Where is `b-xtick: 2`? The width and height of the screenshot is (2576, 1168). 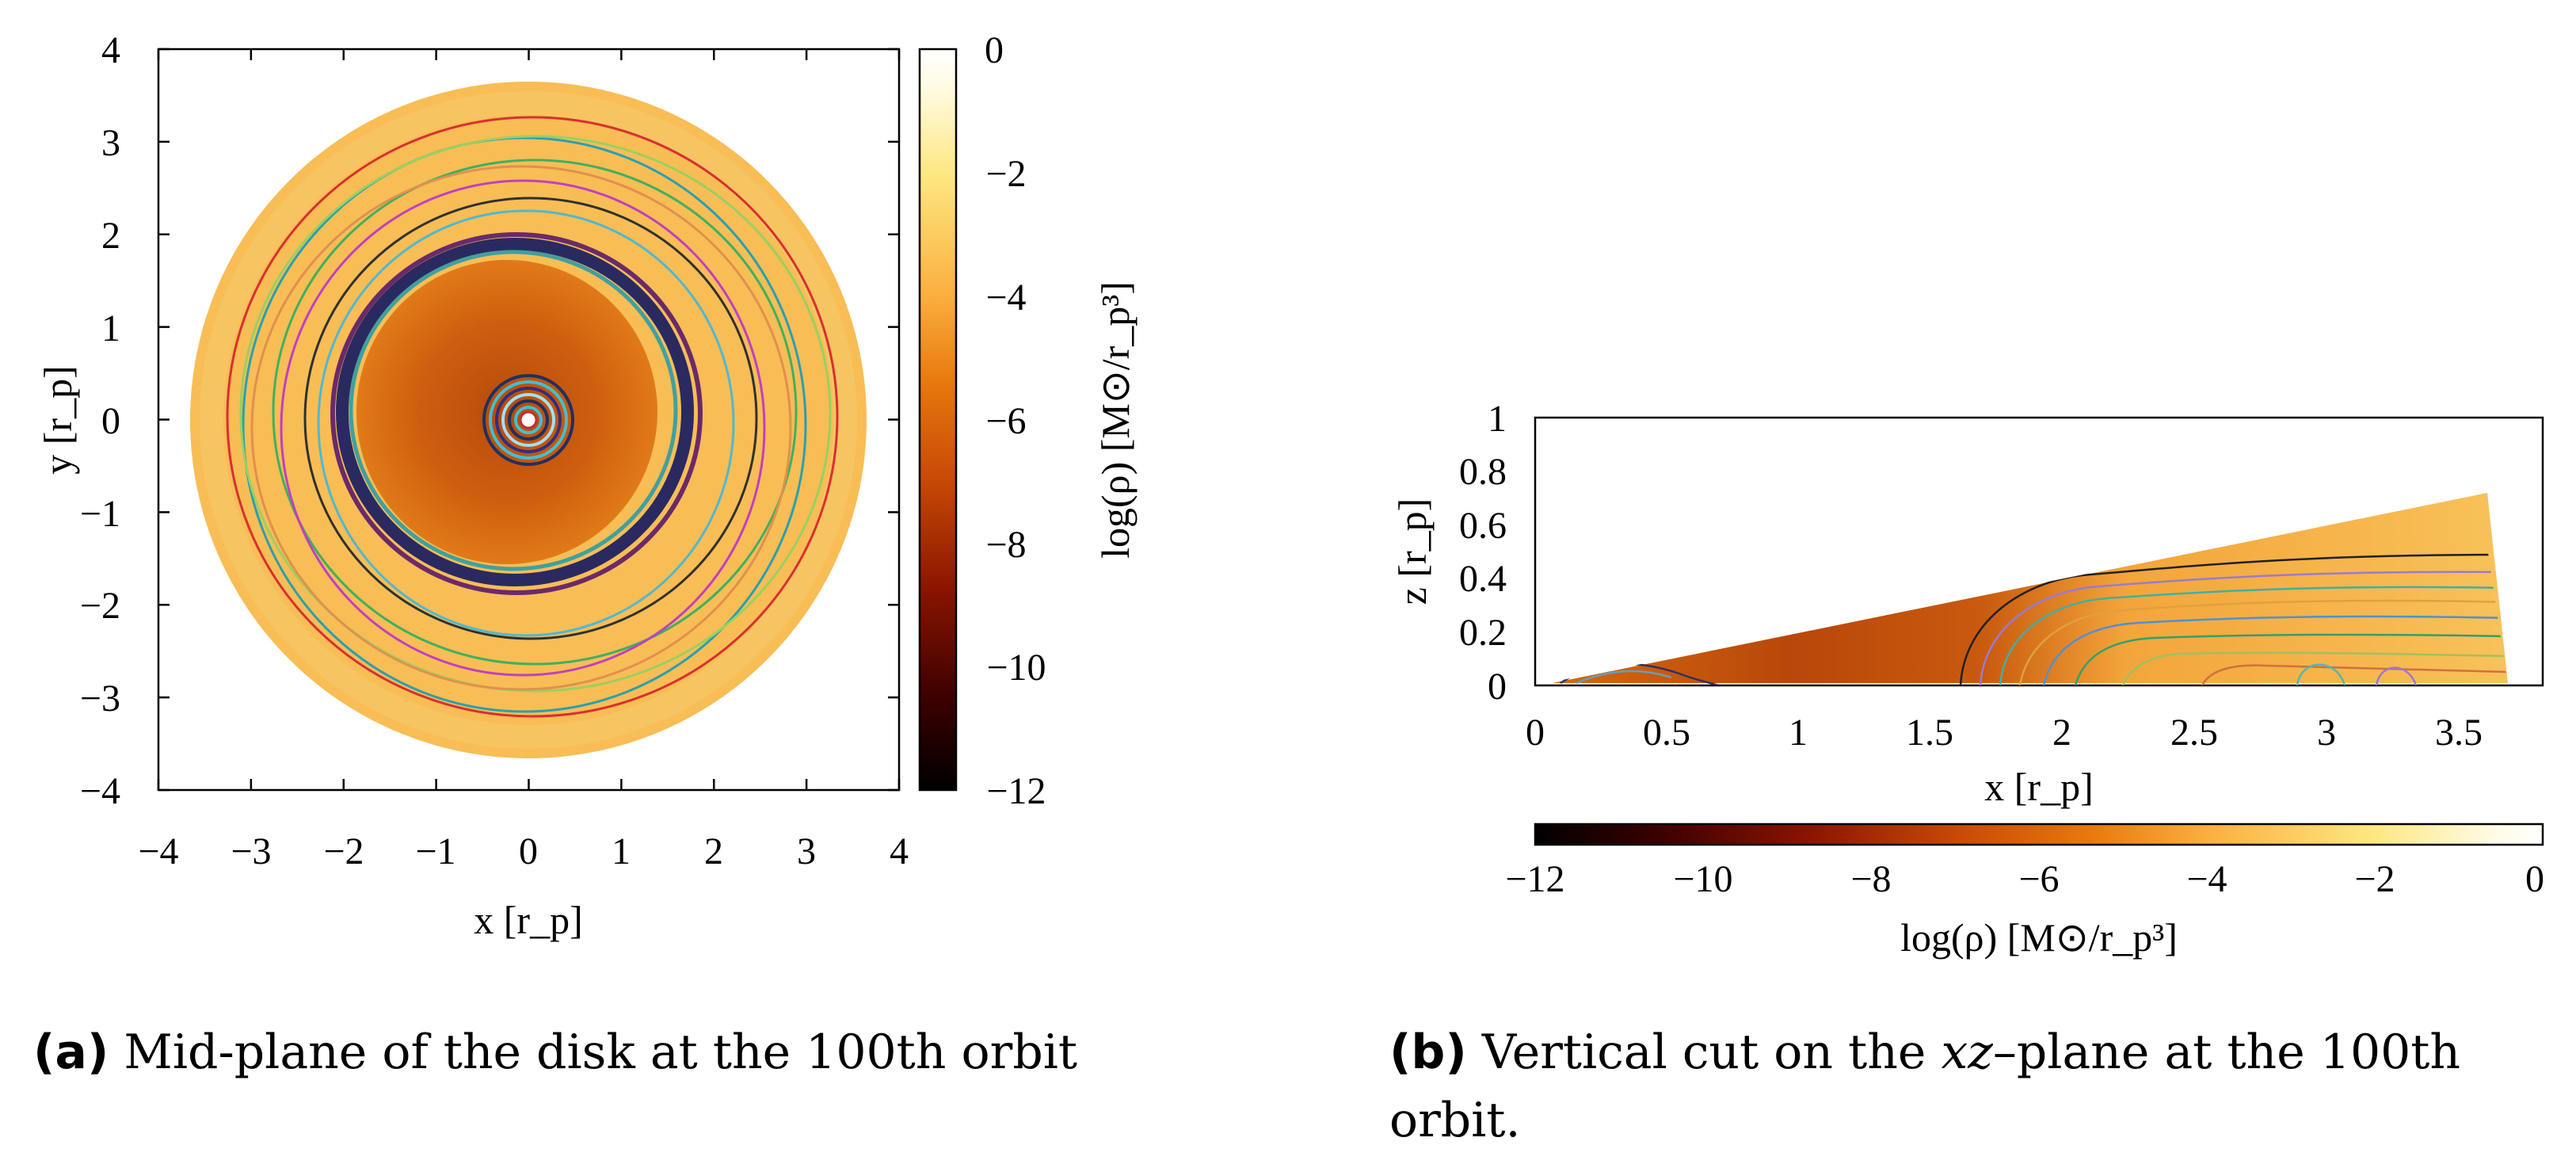
b-xtick: 2 is located at coordinates (2061, 733).